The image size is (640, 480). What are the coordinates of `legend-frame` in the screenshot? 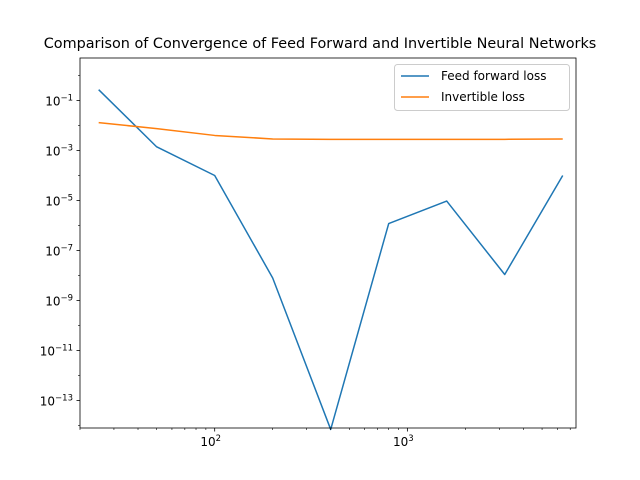 It's located at (482, 87).